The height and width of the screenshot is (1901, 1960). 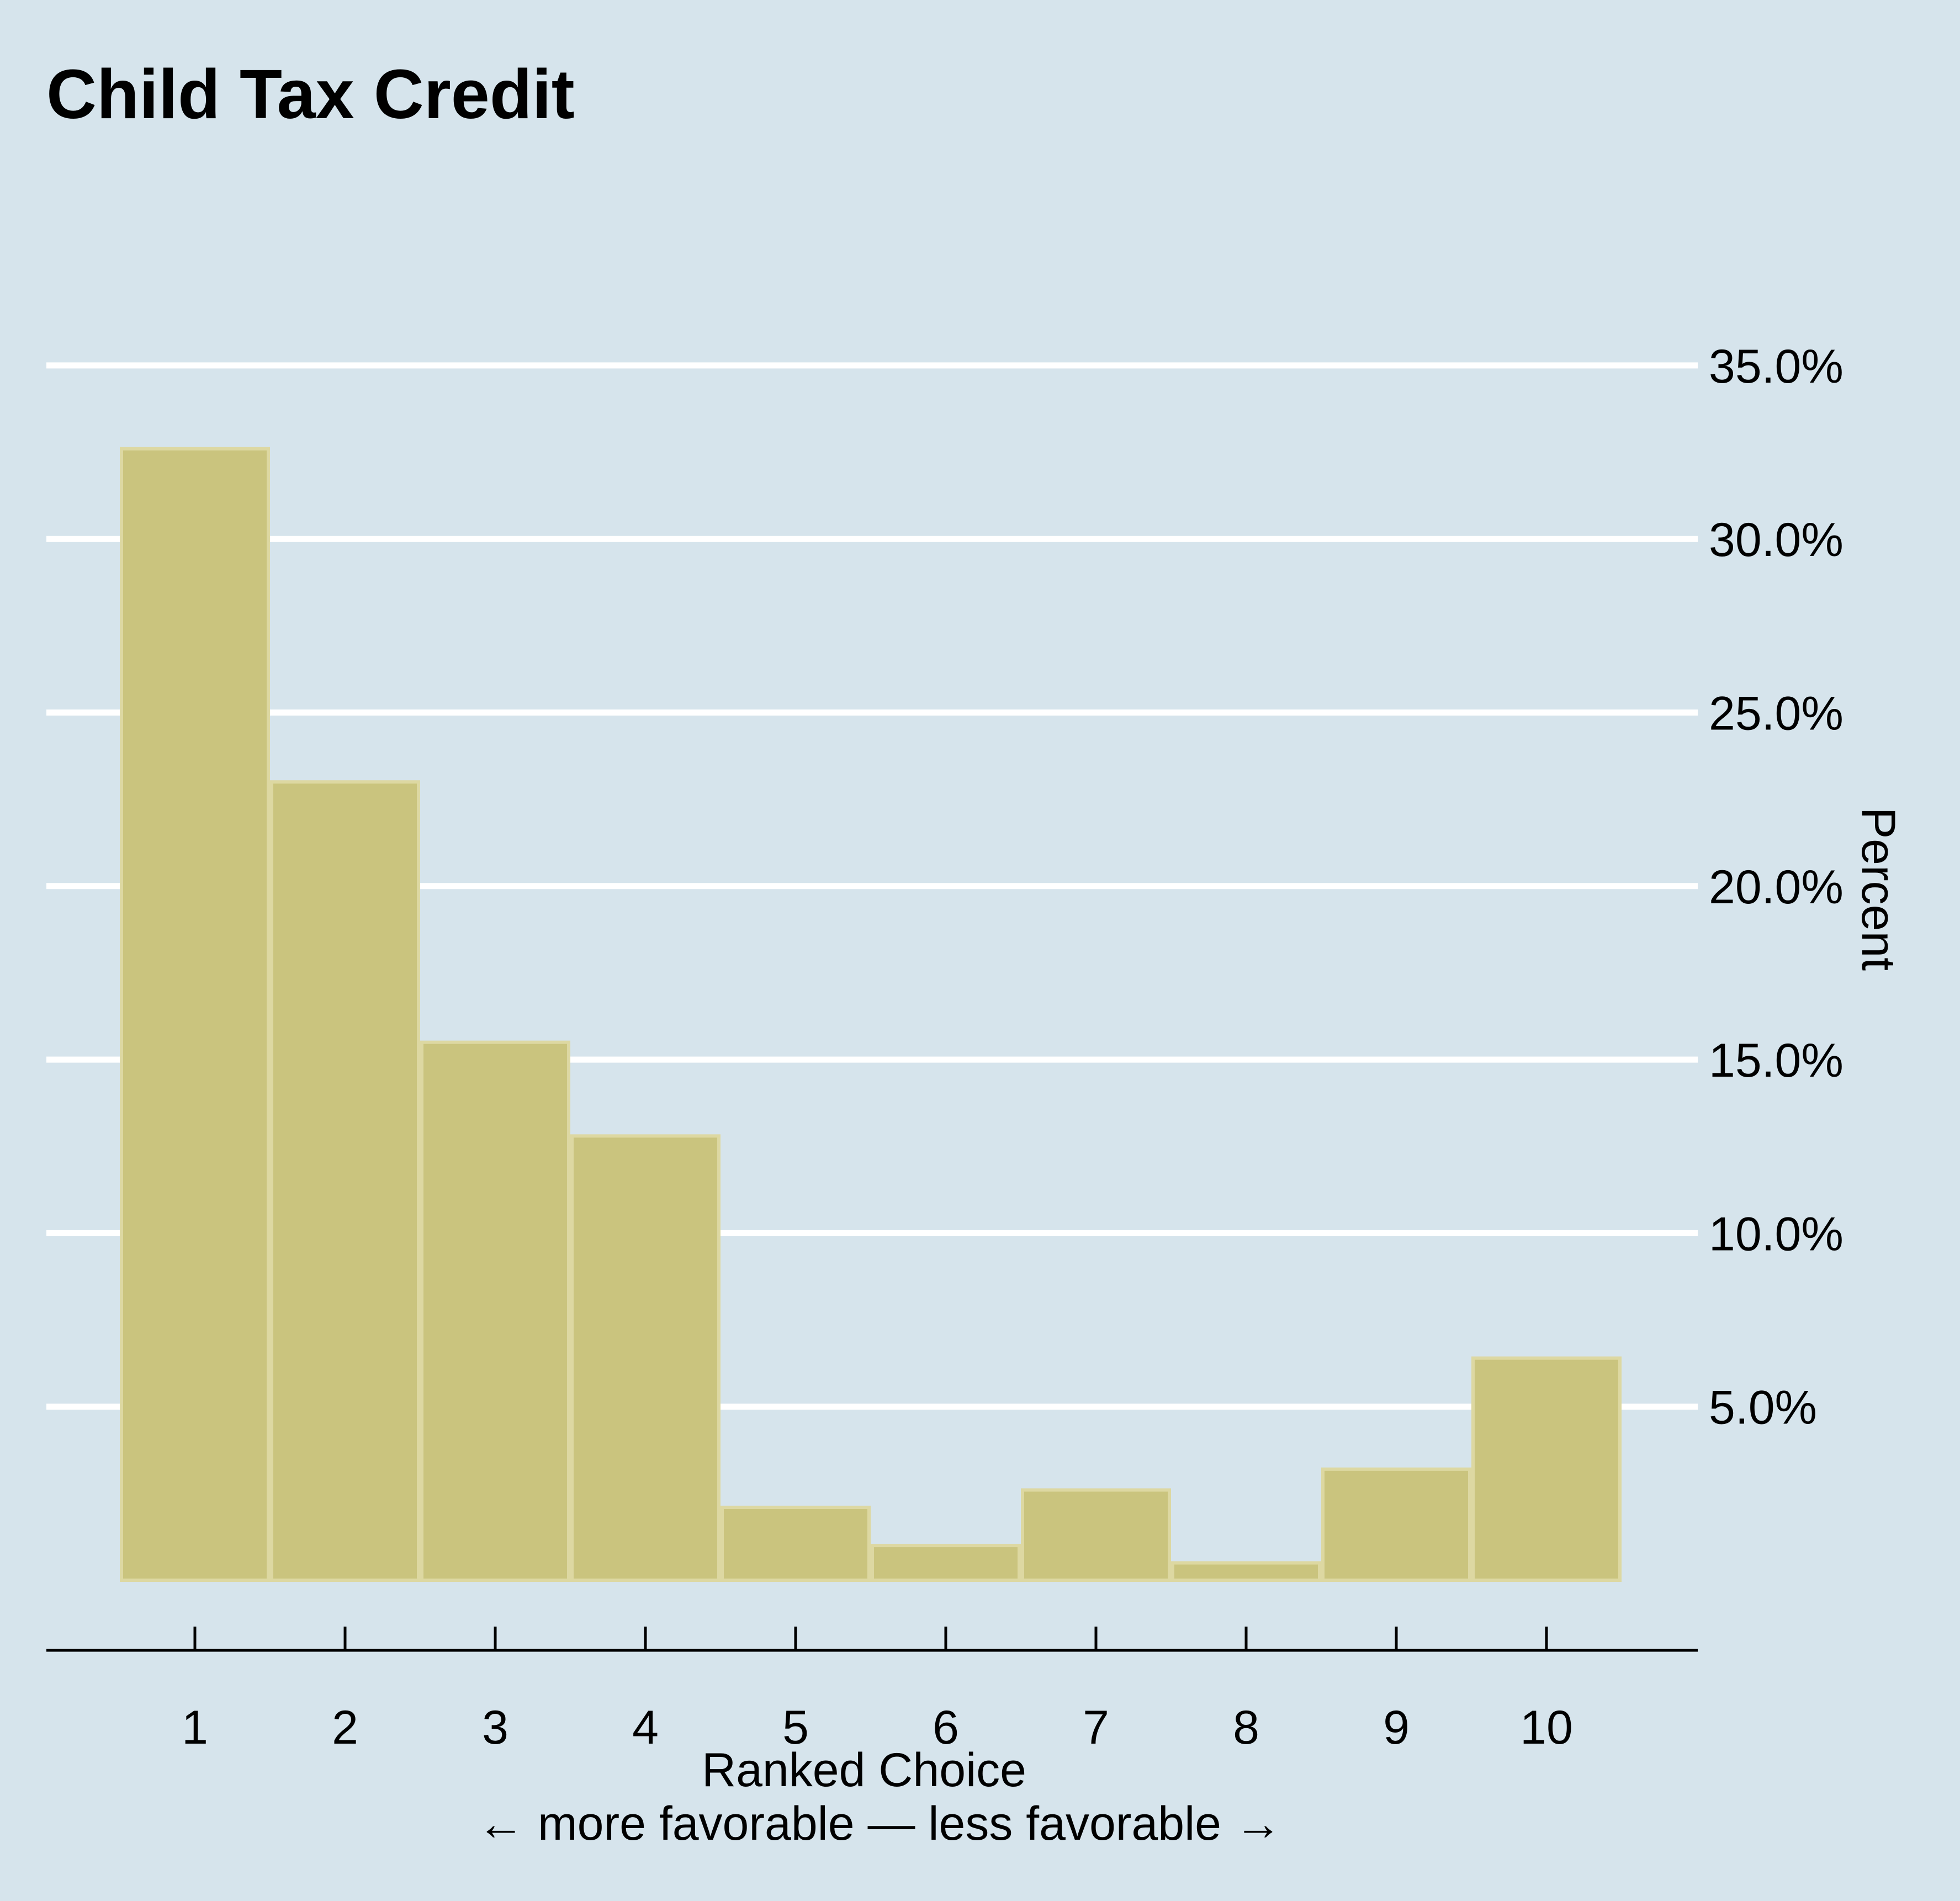 What do you see at coordinates (1777, 1060) in the screenshot?
I see `y-tick-label: 15.0%` at bounding box center [1777, 1060].